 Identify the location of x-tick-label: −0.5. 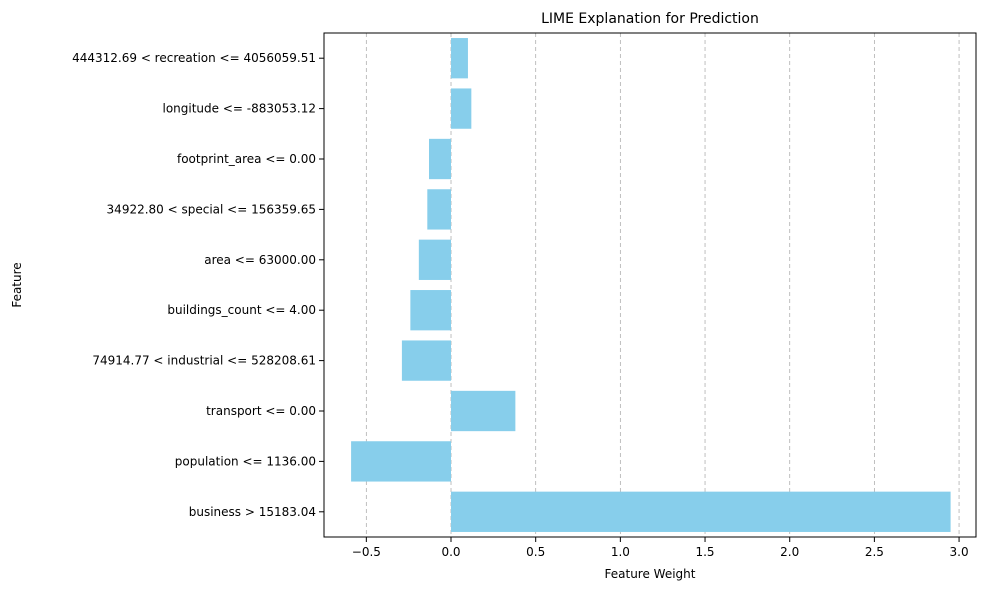
(366, 552).